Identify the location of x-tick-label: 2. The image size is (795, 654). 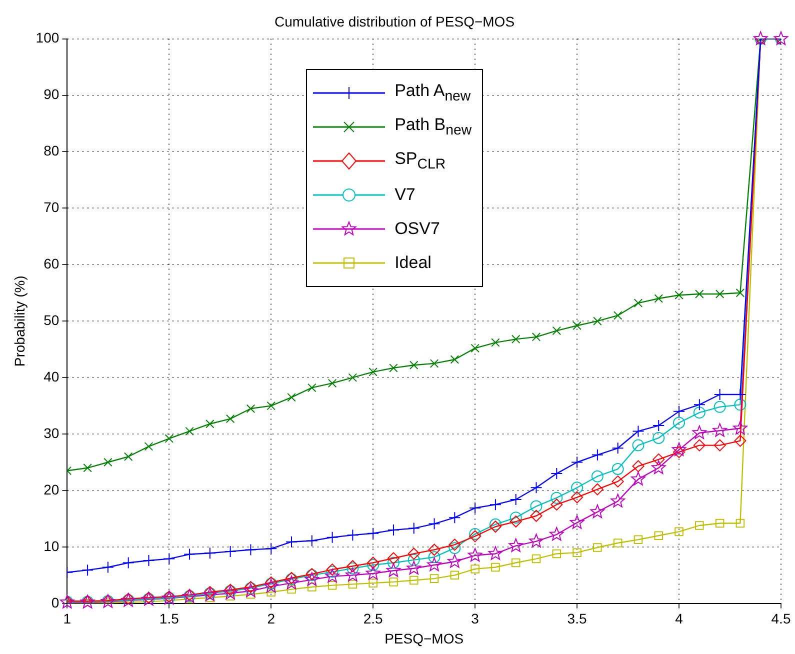
(271, 618).